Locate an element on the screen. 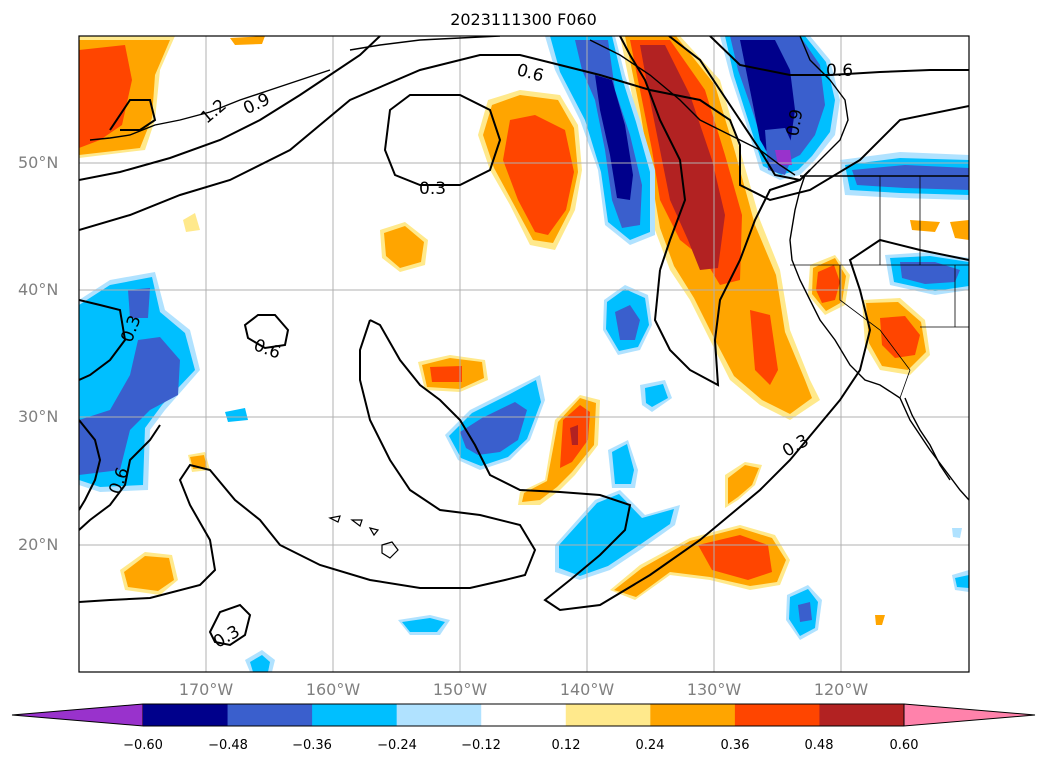 Image resolution: width=1047 pixels, height=765 pixels. lon-label-130w: 130°W is located at coordinates (714, 689).